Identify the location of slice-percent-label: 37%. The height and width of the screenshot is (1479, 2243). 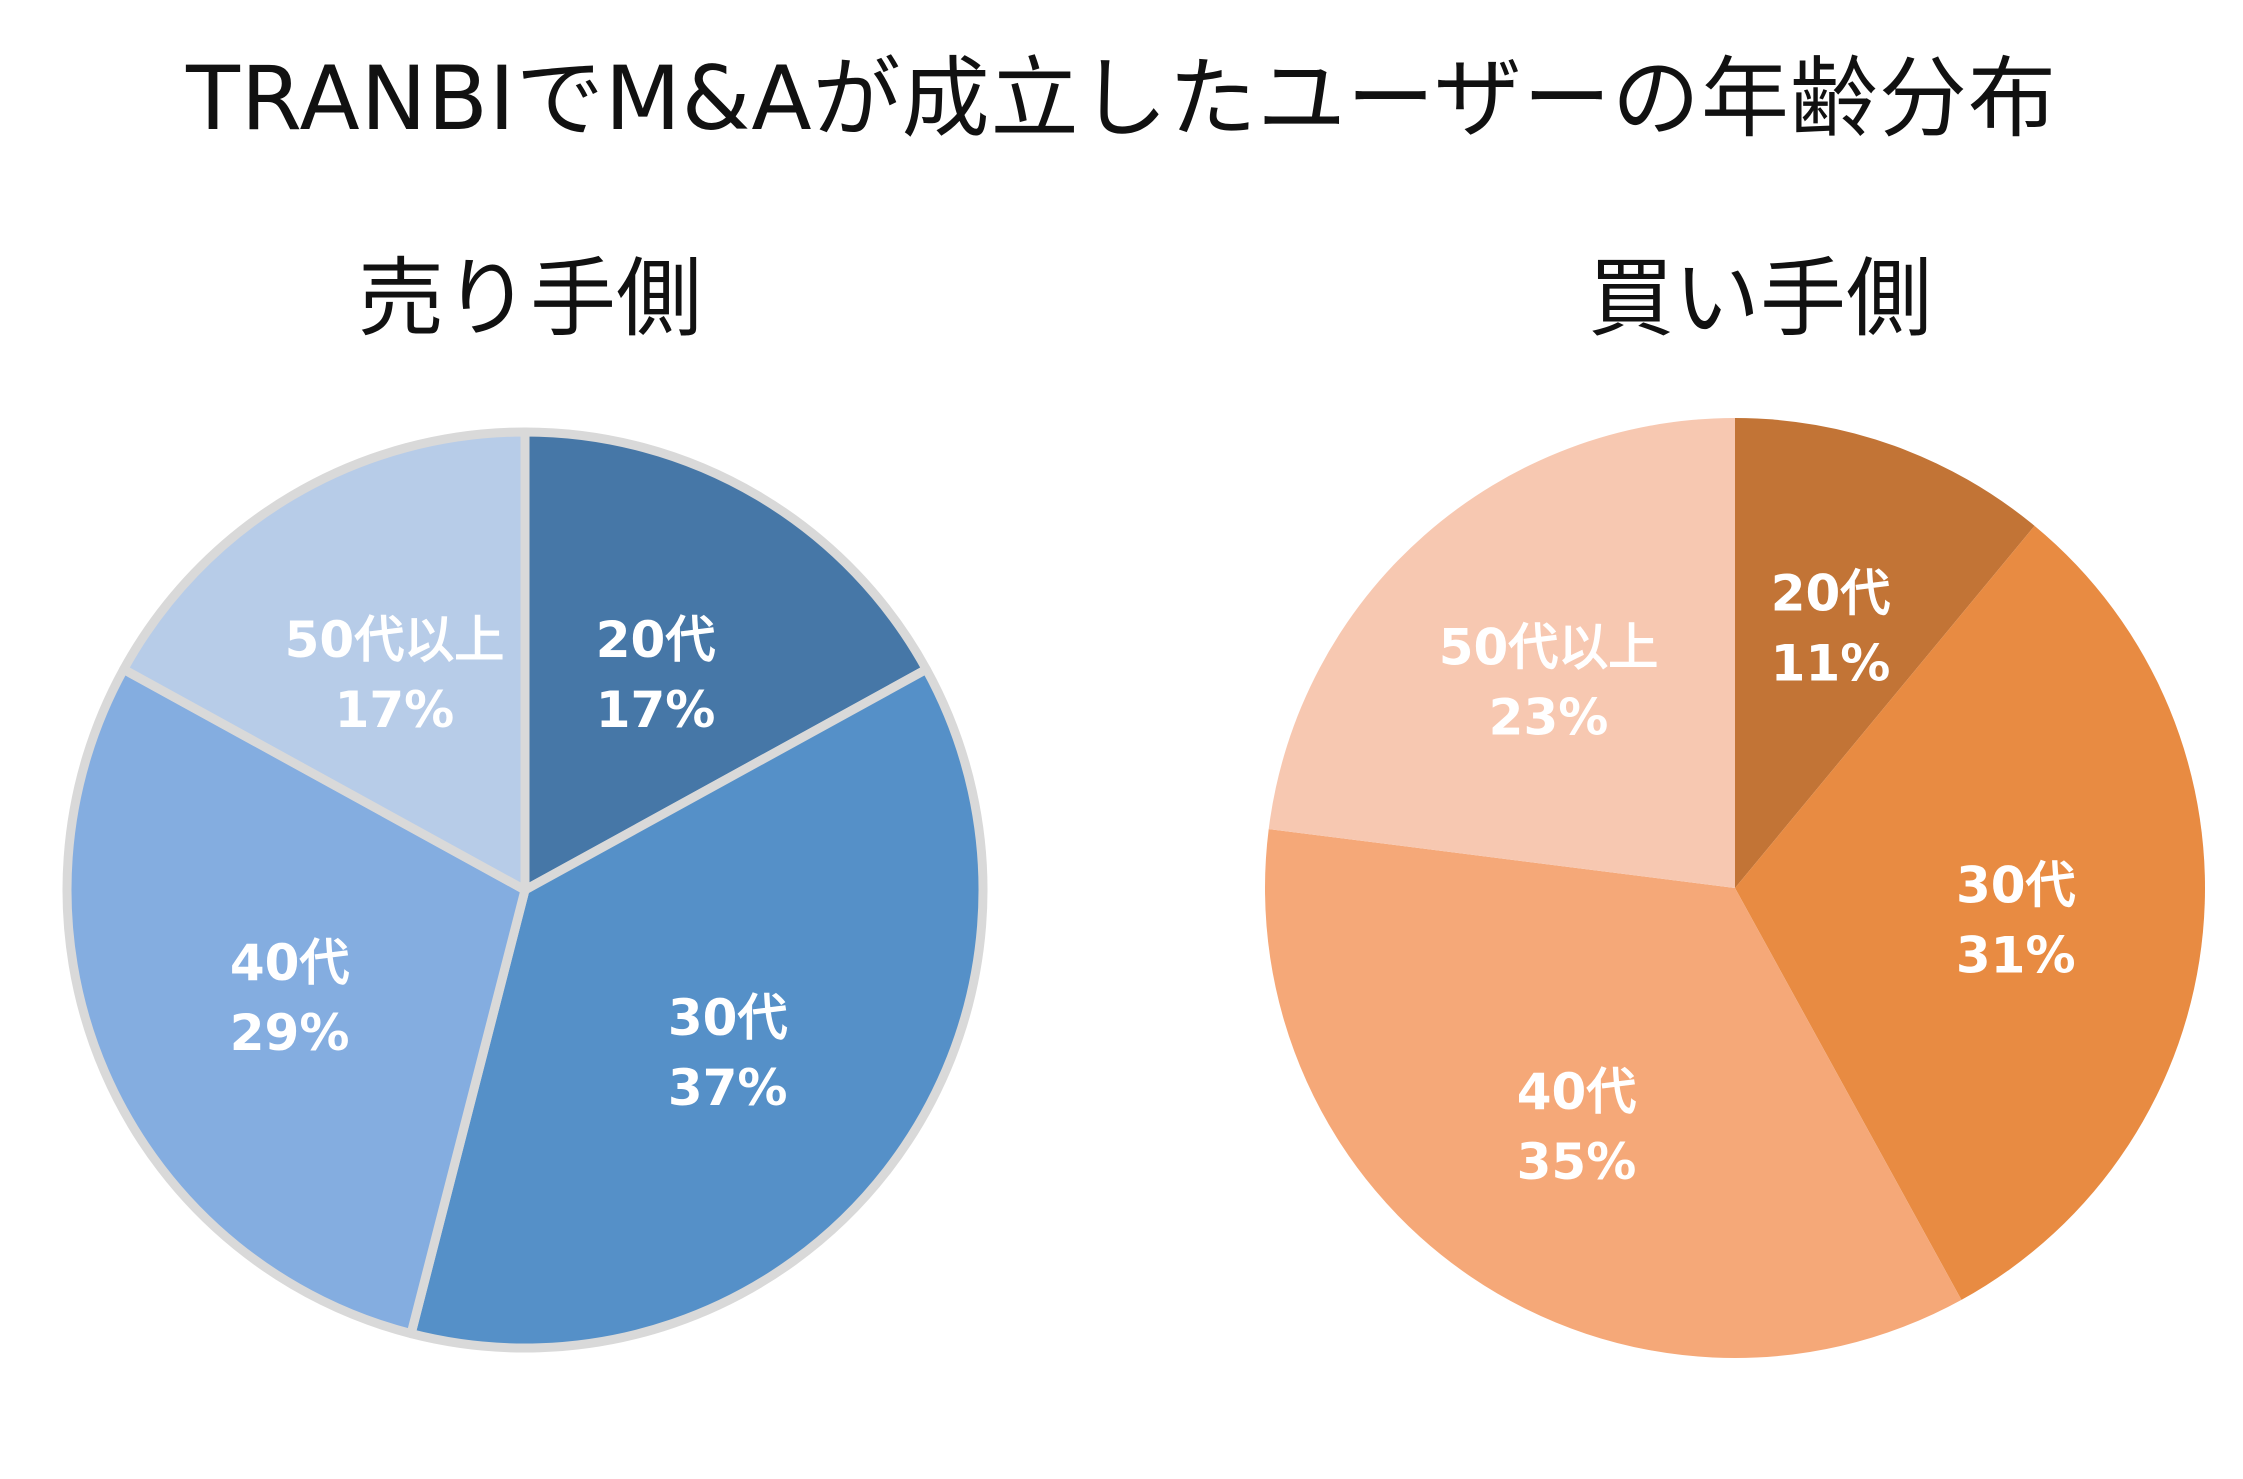
(728, 1088).